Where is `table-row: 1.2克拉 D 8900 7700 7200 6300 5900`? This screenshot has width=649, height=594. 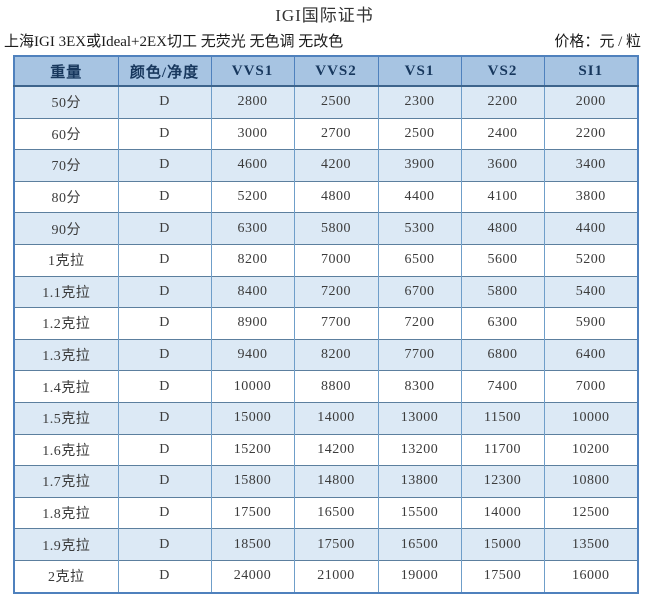 table-row: 1.2克拉 D 8900 7700 7200 6300 5900 is located at coordinates (326, 323).